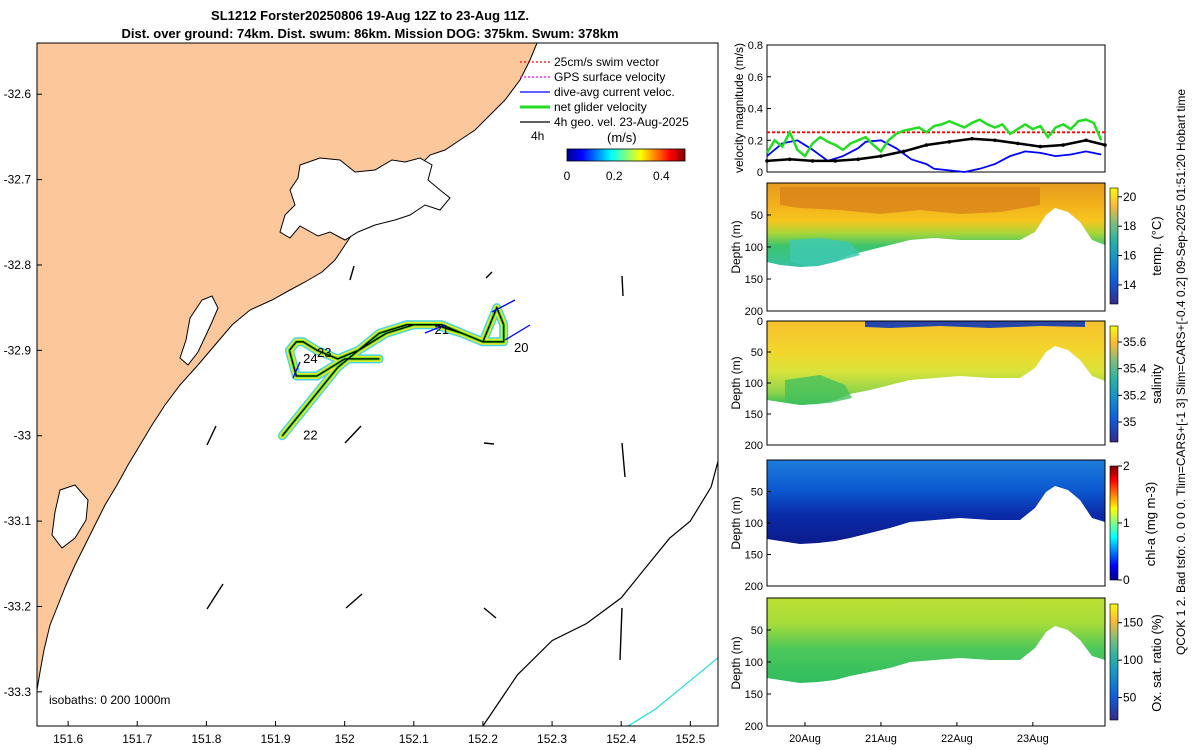 This screenshot has width=1200, height=750. What do you see at coordinates (18, 606) in the screenshot?
I see `map-y-tick-label: -33.2` at bounding box center [18, 606].